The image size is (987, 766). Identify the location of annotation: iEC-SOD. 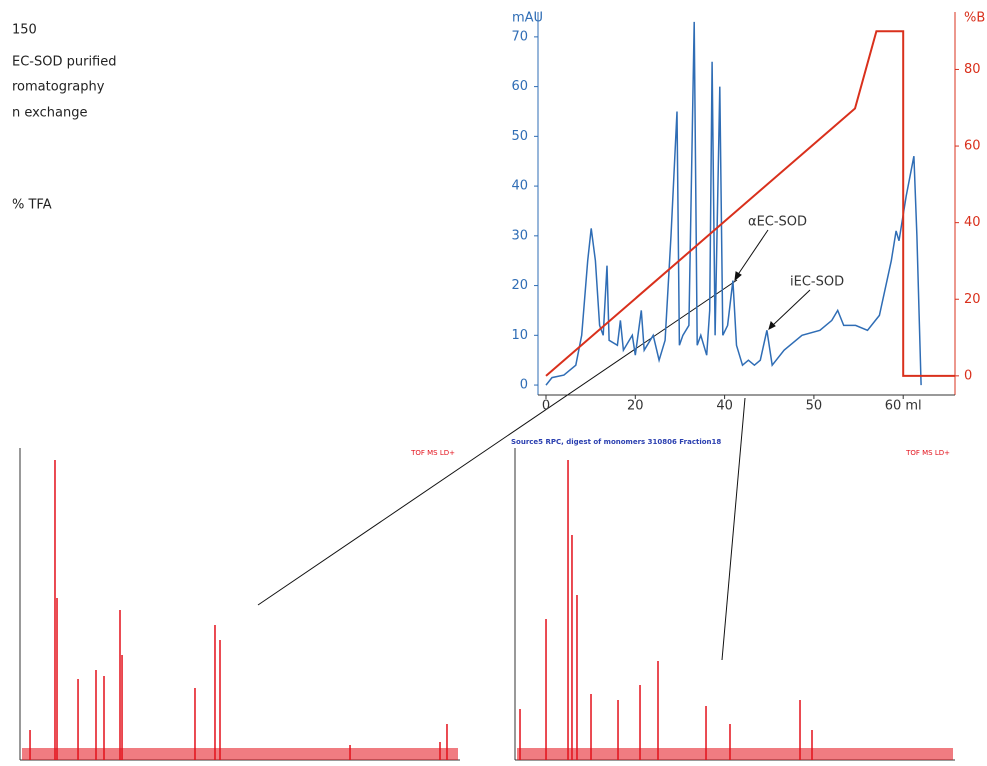
(817, 282).